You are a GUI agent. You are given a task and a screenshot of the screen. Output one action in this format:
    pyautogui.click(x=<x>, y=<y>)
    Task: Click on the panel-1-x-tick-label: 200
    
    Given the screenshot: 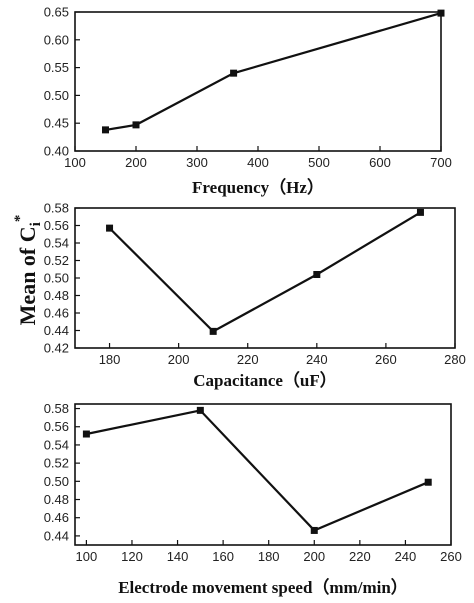 What is the action you would take?
    pyautogui.click(x=136, y=162)
    